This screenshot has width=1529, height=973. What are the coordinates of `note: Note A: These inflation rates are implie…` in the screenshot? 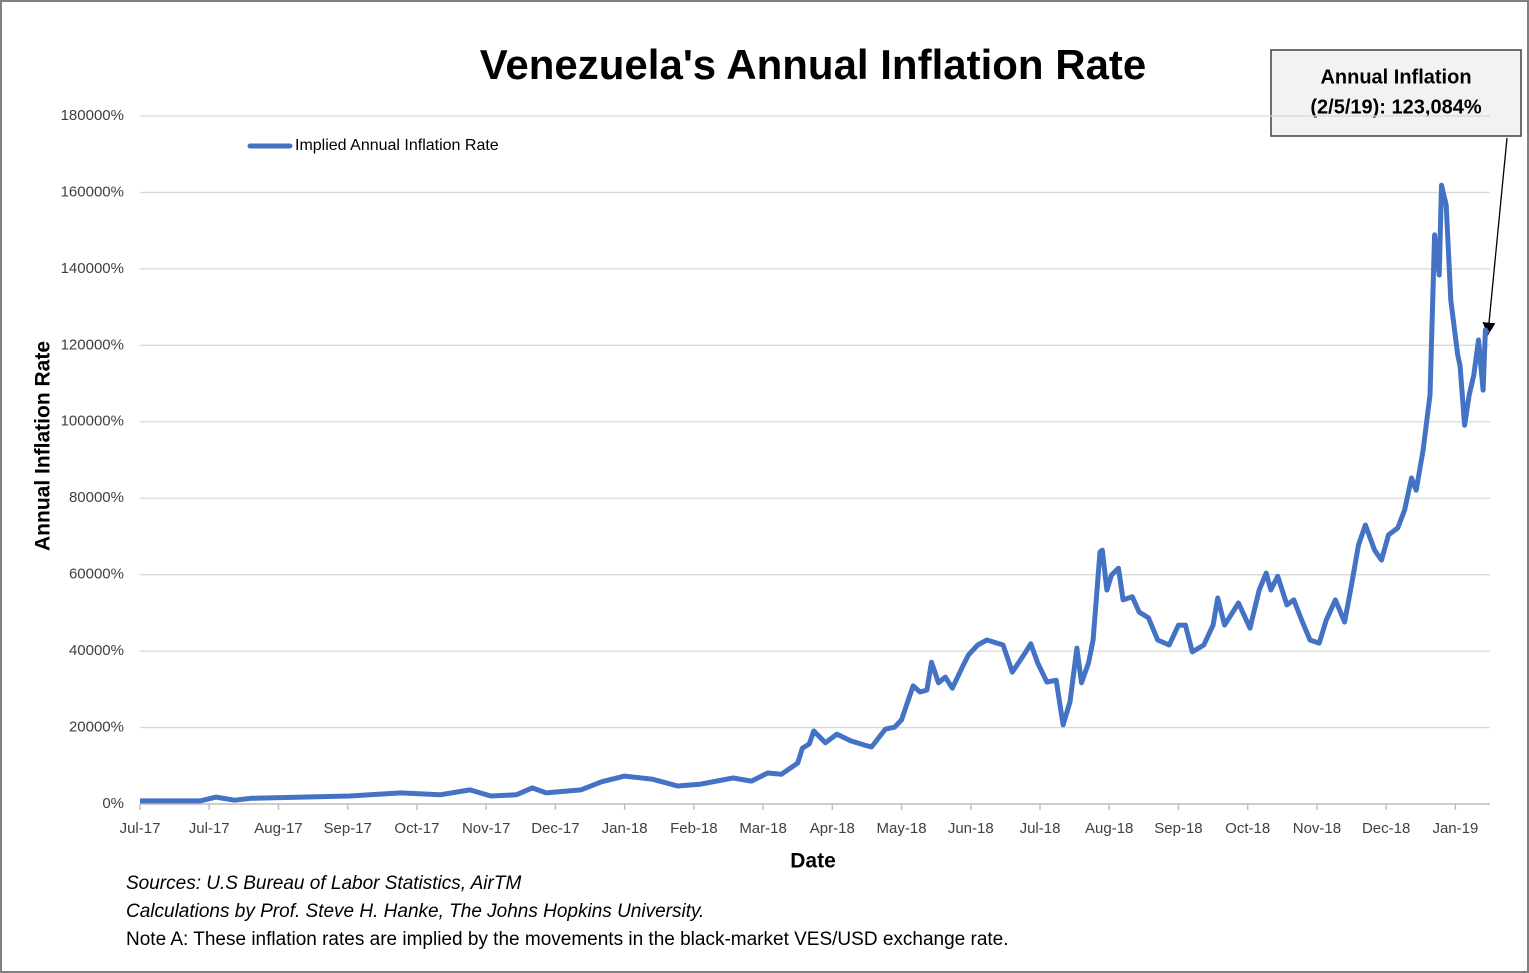 It's located at (567, 939).